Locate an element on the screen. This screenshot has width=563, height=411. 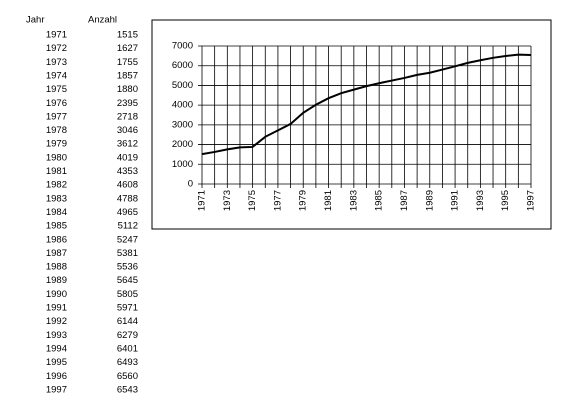
table-cell-count: 2718 is located at coordinates (127, 116).